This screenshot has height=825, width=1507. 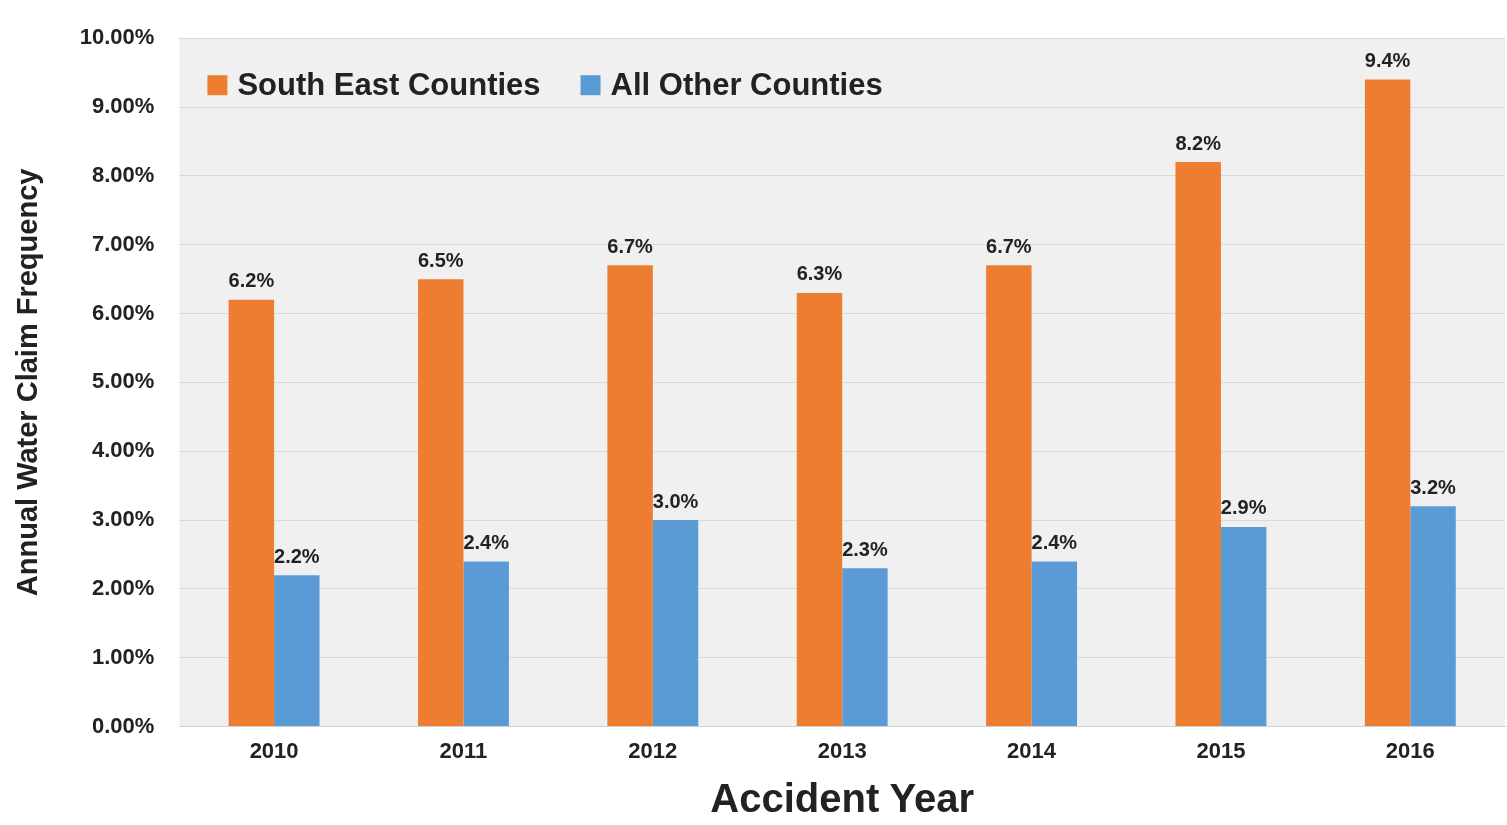 What do you see at coordinates (819, 273) in the screenshot?
I see `data-label: 6.3%` at bounding box center [819, 273].